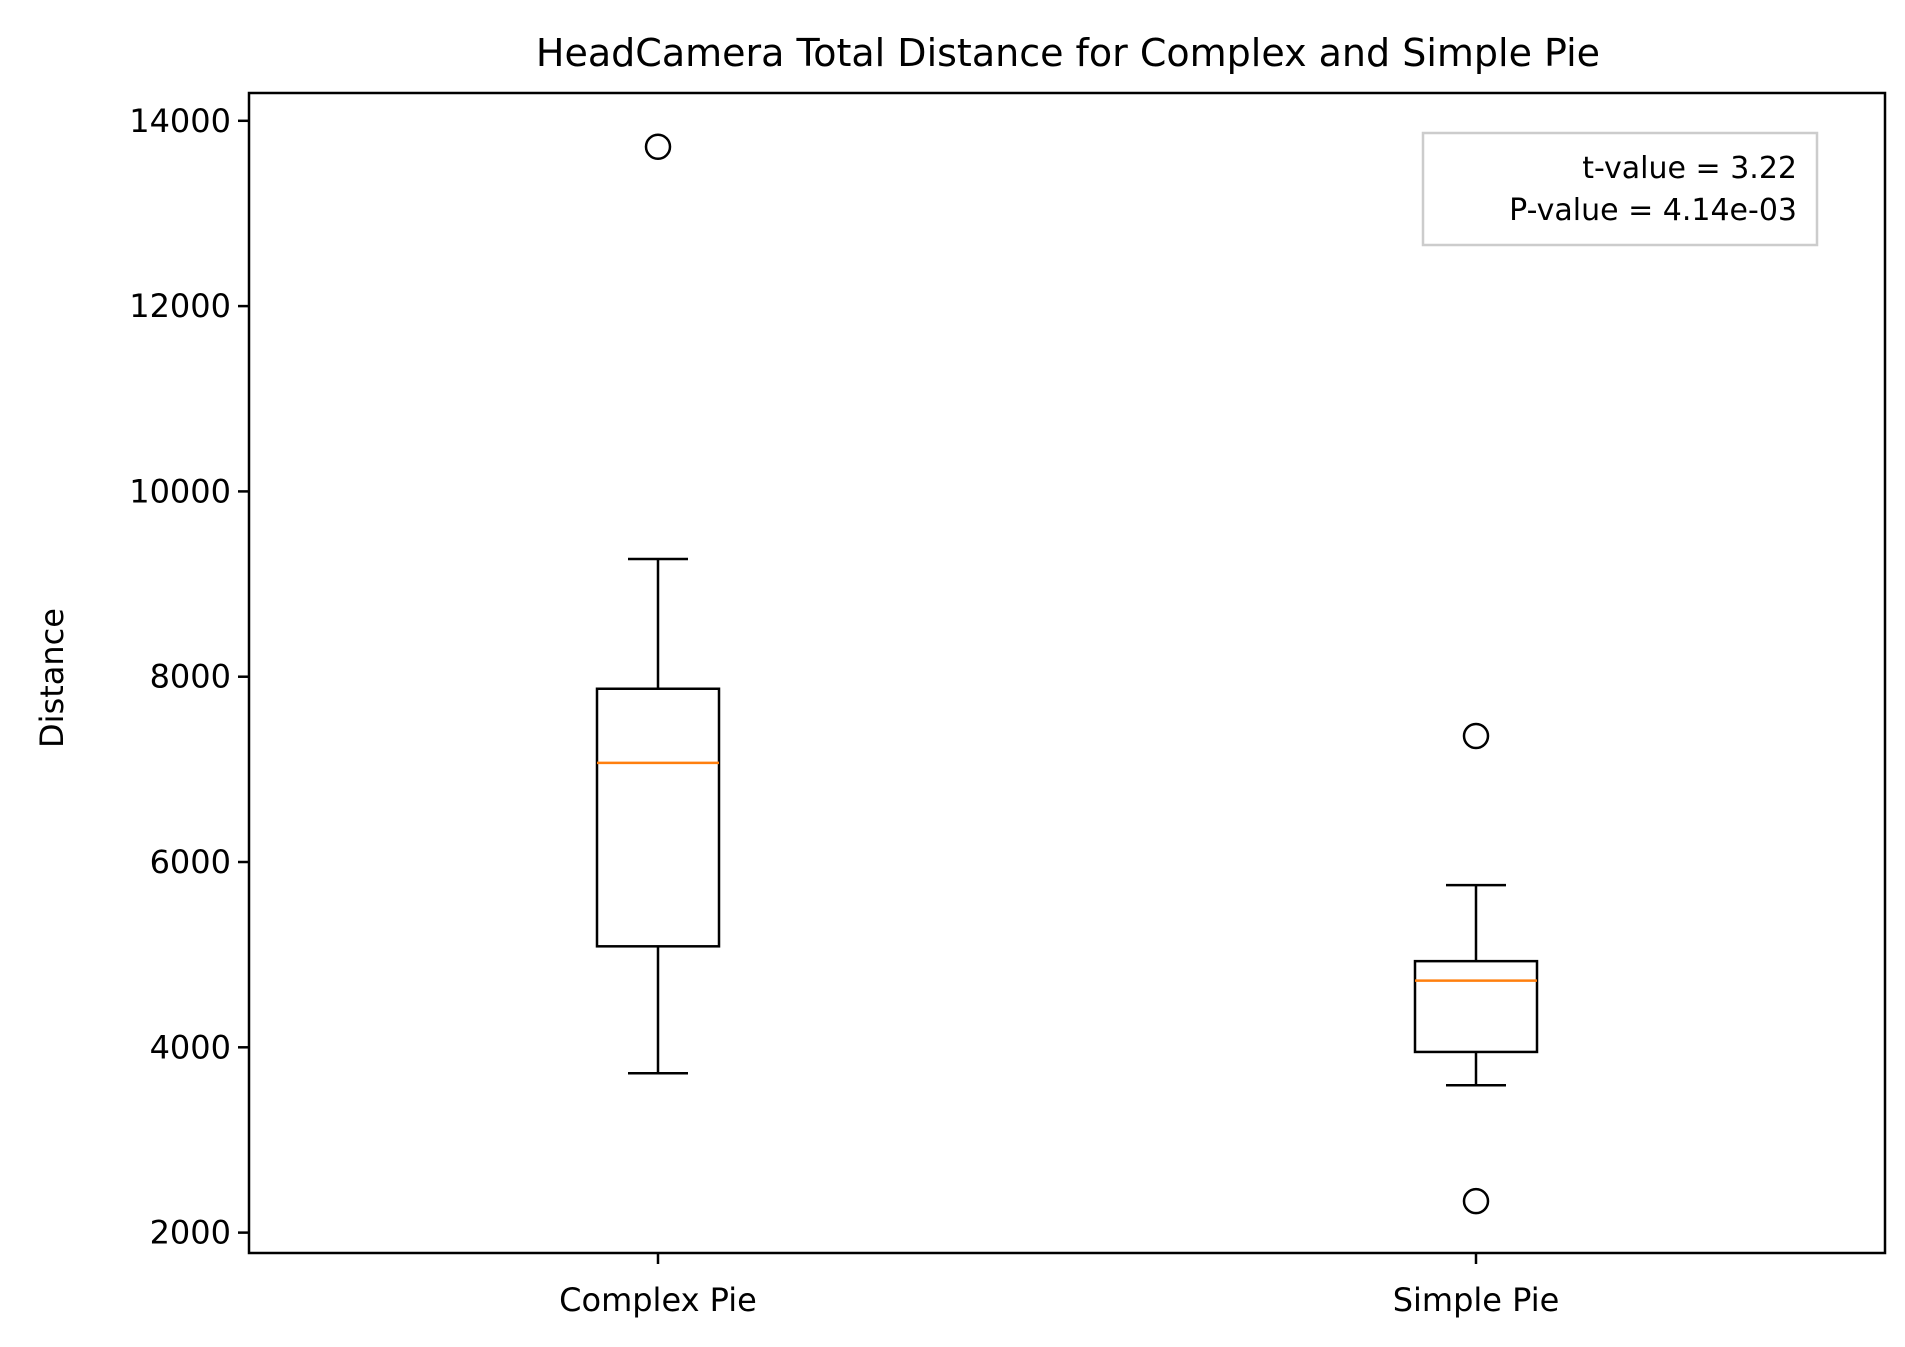  What do you see at coordinates (52, 678) in the screenshot?
I see `y-axis-label: Distance` at bounding box center [52, 678].